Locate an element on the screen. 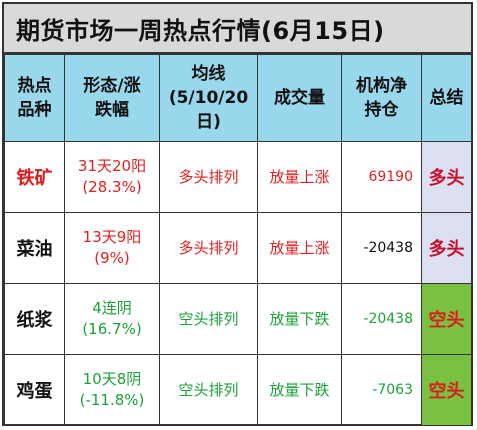  pattern-cell: 13天9阳 (9%) is located at coordinates (112, 248).